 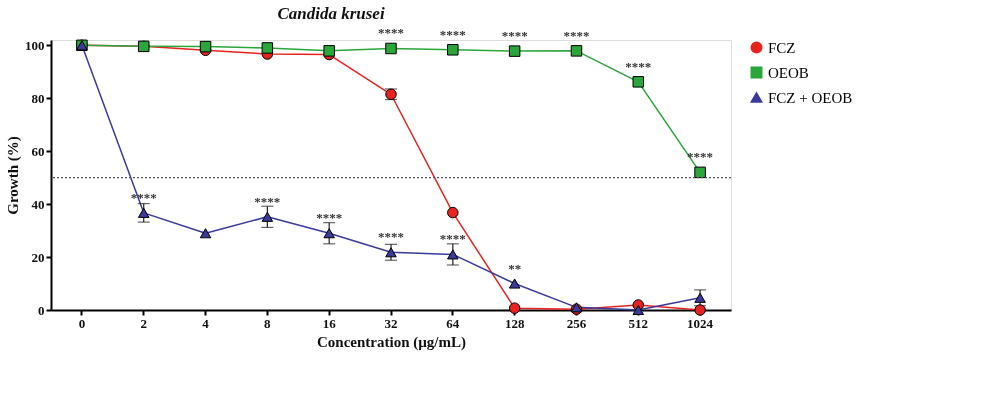 What do you see at coordinates (391, 342) in the screenshot?
I see `x-axis-title: Concentration (µg/mL)` at bounding box center [391, 342].